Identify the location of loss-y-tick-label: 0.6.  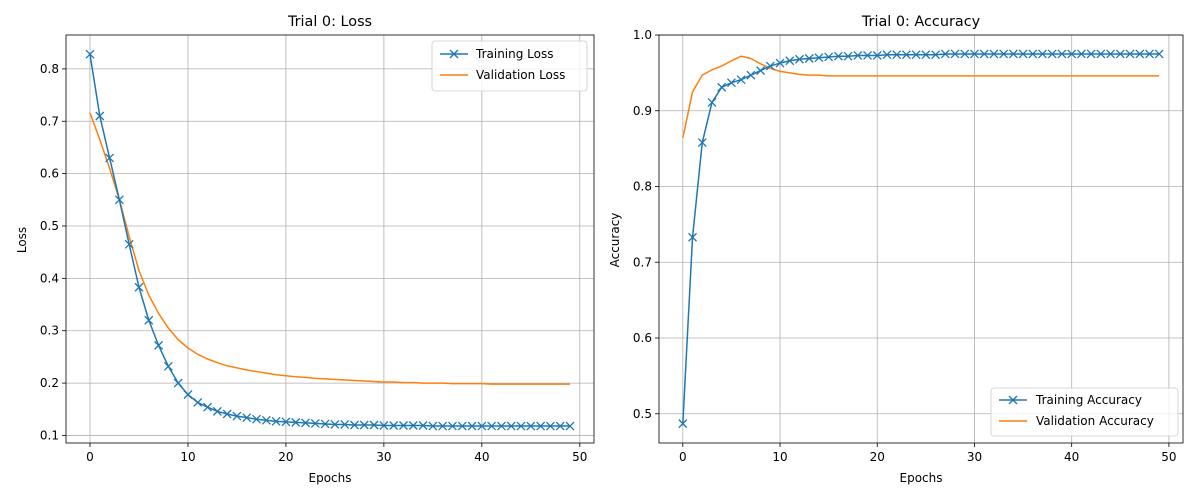
(49, 174).